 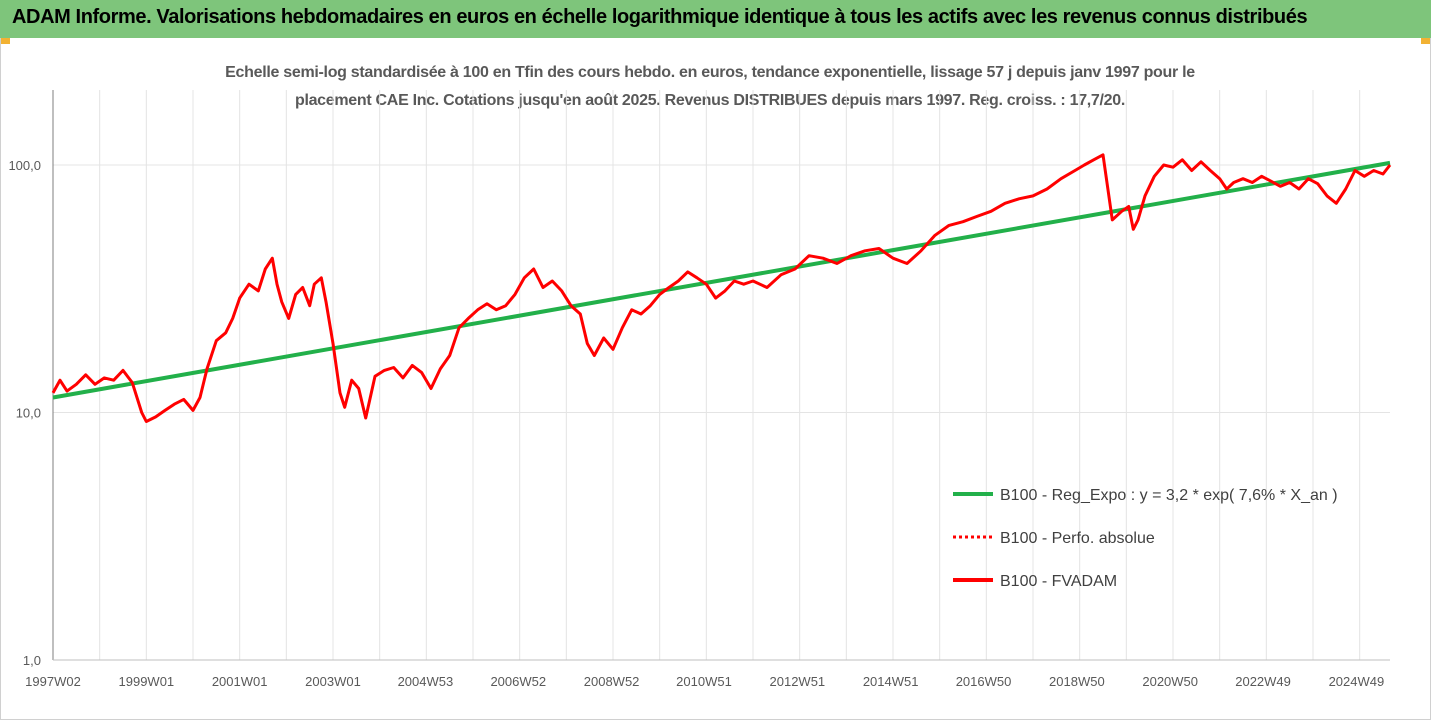 What do you see at coordinates (1077, 538) in the screenshot?
I see `legend-perfo-label: B100 - Perfo. absolue` at bounding box center [1077, 538].